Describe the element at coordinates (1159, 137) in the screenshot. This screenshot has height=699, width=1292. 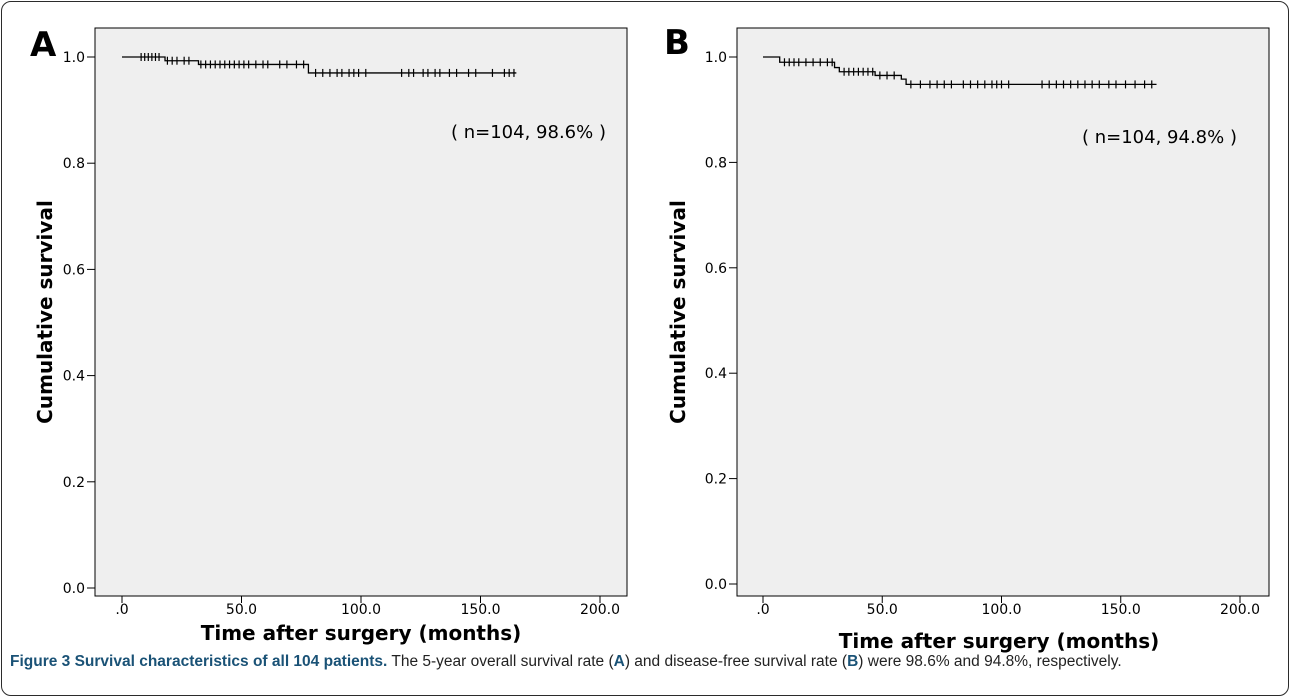
I see `survival-annotation: ( n=104, 94.8% )` at that location.